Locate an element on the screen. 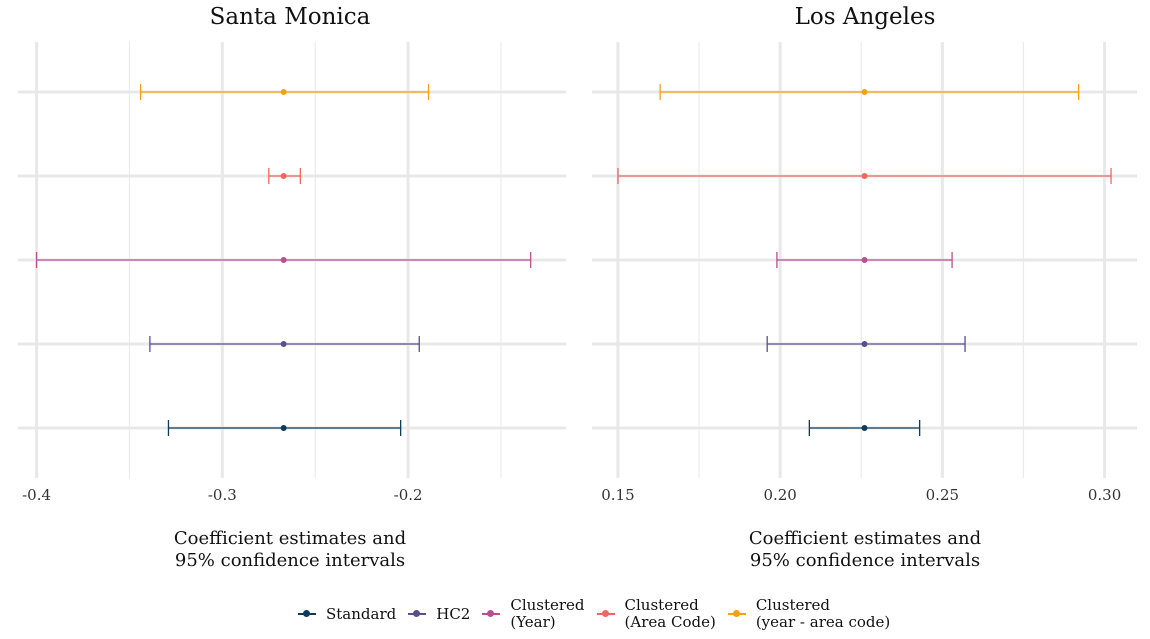 The height and width of the screenshot is (639, 1150). legend-label: Clustered (Year) is located at coordinates (547, 613).